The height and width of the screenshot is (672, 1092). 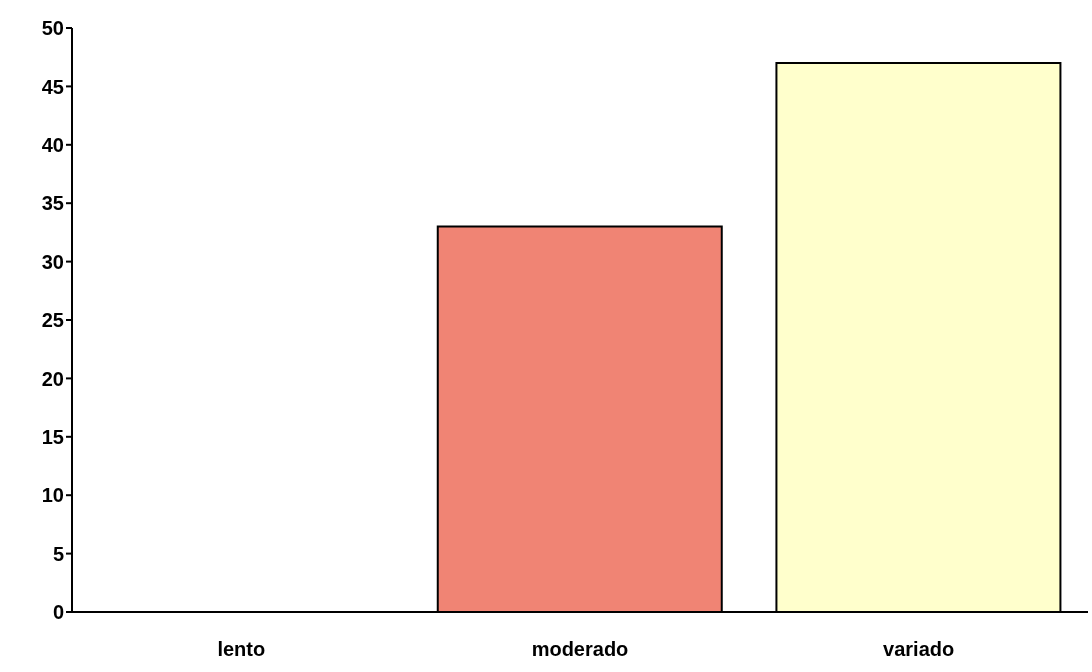 I want to click on x-tick-label: lento, so click(x=241, y=649).